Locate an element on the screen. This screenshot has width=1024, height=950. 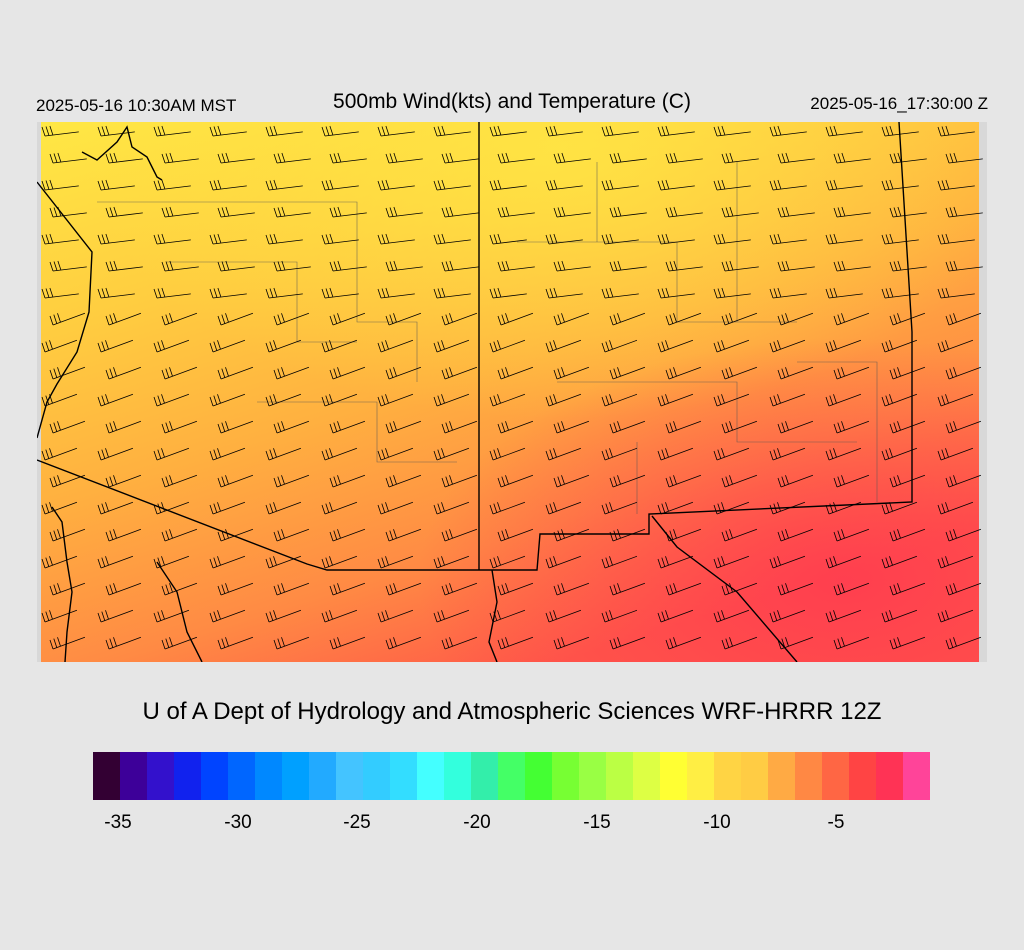
utc-time-label: 2025-05-16_17:30:00 Z is located at coordinates (899, 103).